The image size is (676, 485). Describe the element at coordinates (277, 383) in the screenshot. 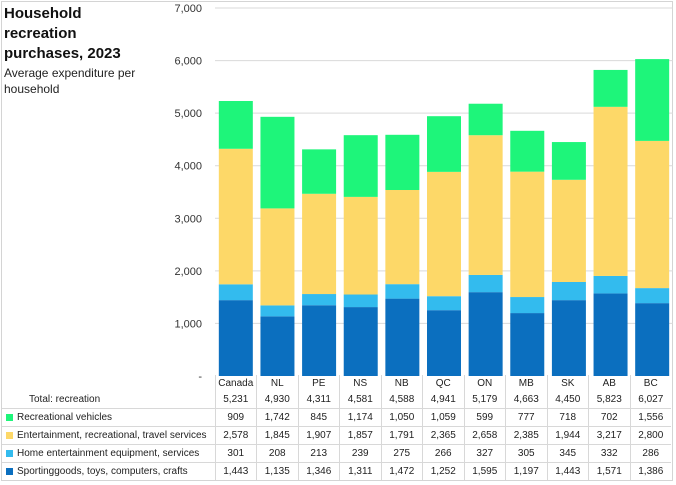

I see `category-label: NL` at that location.